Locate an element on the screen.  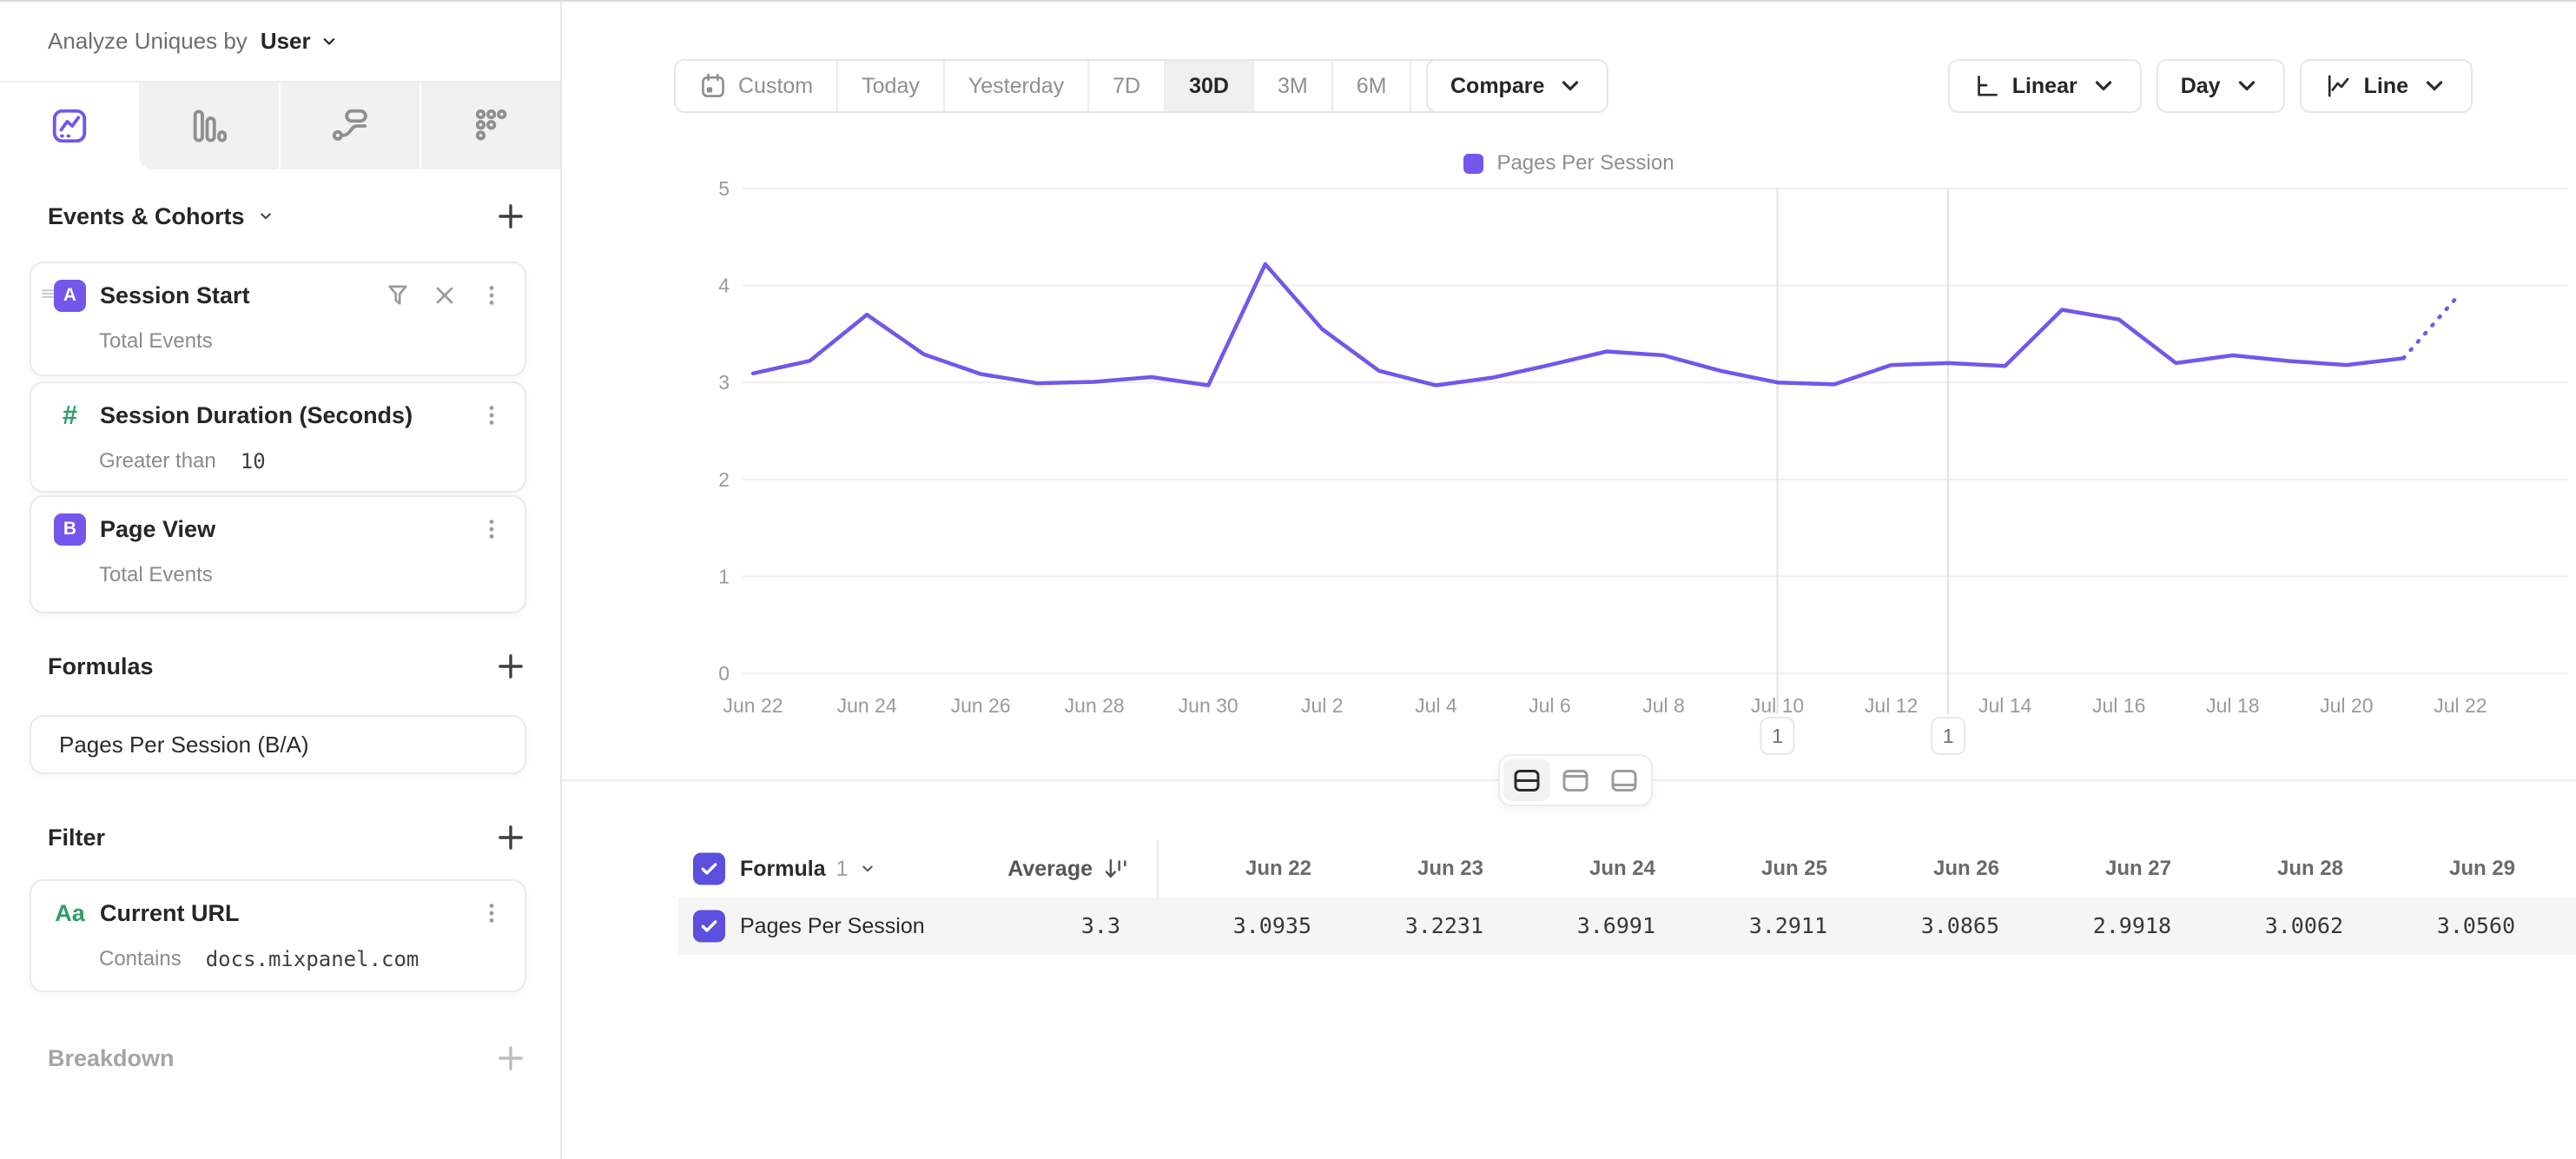
formulas-section-header: Formulas is located at coordinates (287, 666).